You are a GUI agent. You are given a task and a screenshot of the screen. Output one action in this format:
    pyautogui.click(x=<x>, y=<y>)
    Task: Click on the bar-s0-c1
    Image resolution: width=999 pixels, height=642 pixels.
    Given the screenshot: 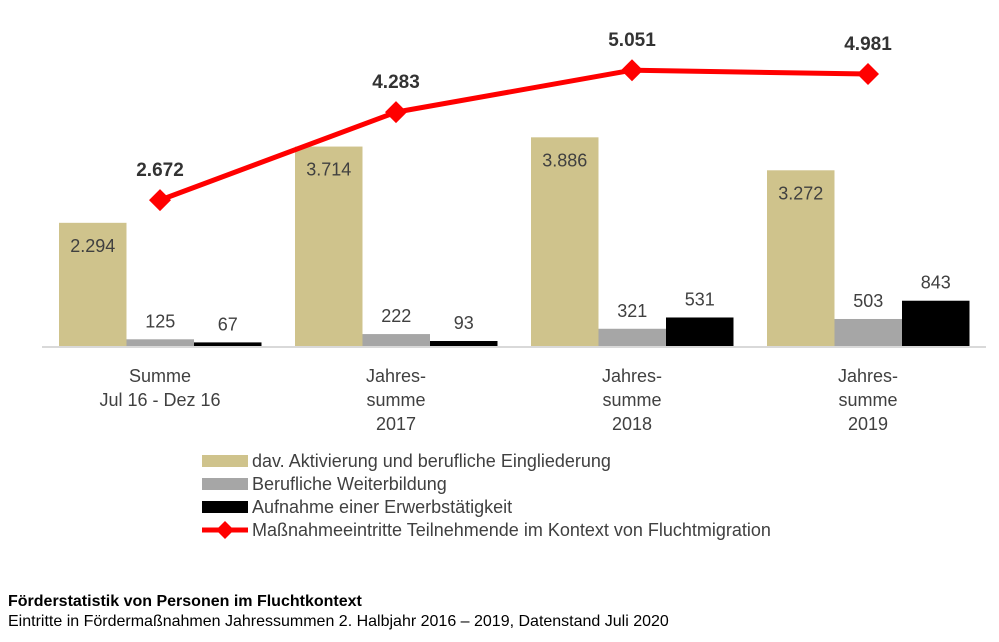 What is the action you would take?
    pyautogui.click(x=329, y=246)
    